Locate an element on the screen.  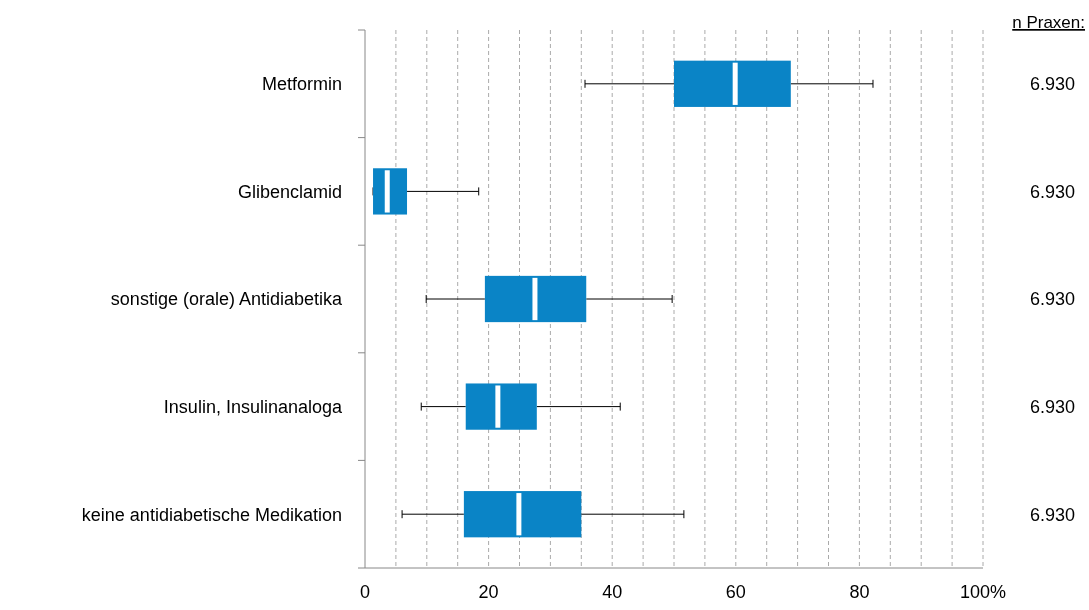
y-tick-label: Insulin, Insulinanaloga is located at coordinates (253, 406).